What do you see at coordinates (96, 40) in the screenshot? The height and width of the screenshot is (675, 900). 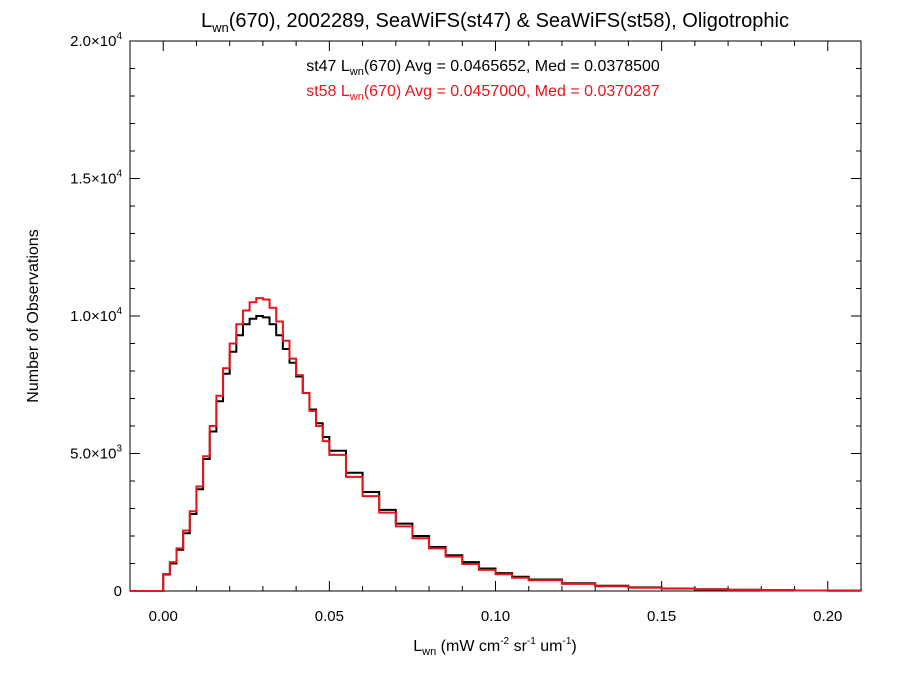 I see `y-tick-label: 2.0×10⁴` at bounding box center [96, 40].